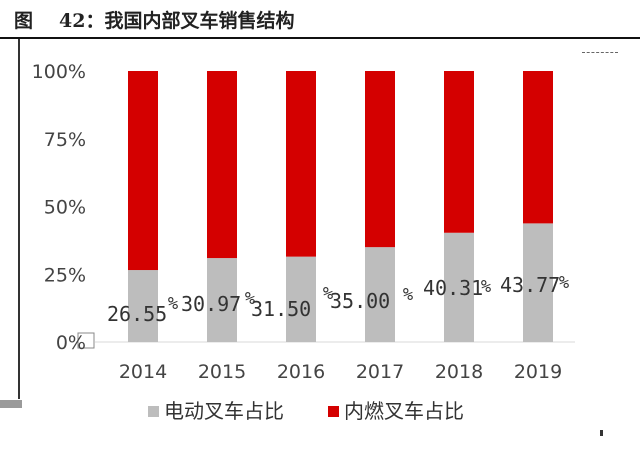 This screenshot has width=640, height=450. Describe the element at coordinates (453, 288) in the screenshot. I see `data-label: 40.31` at that location.